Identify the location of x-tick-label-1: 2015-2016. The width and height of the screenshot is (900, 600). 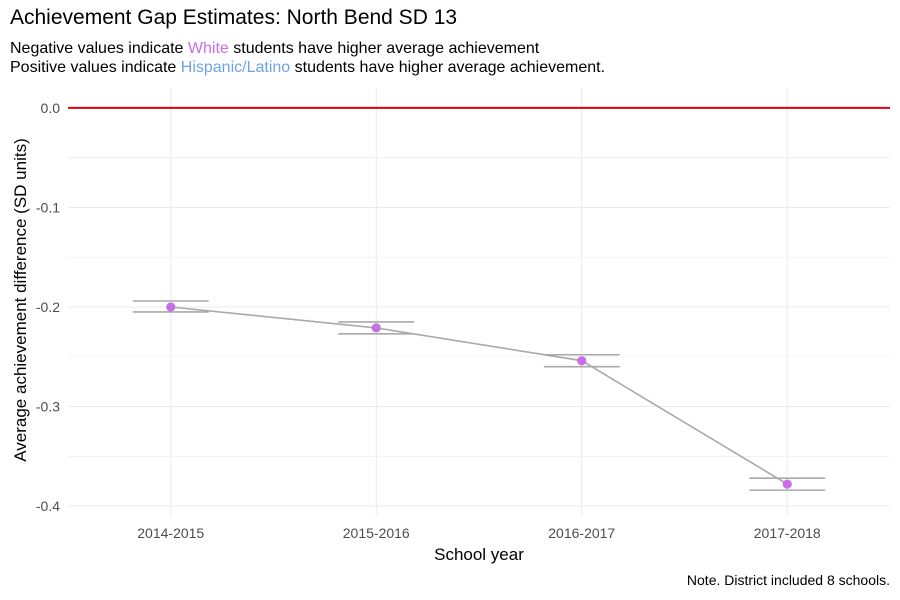
(376, 533).